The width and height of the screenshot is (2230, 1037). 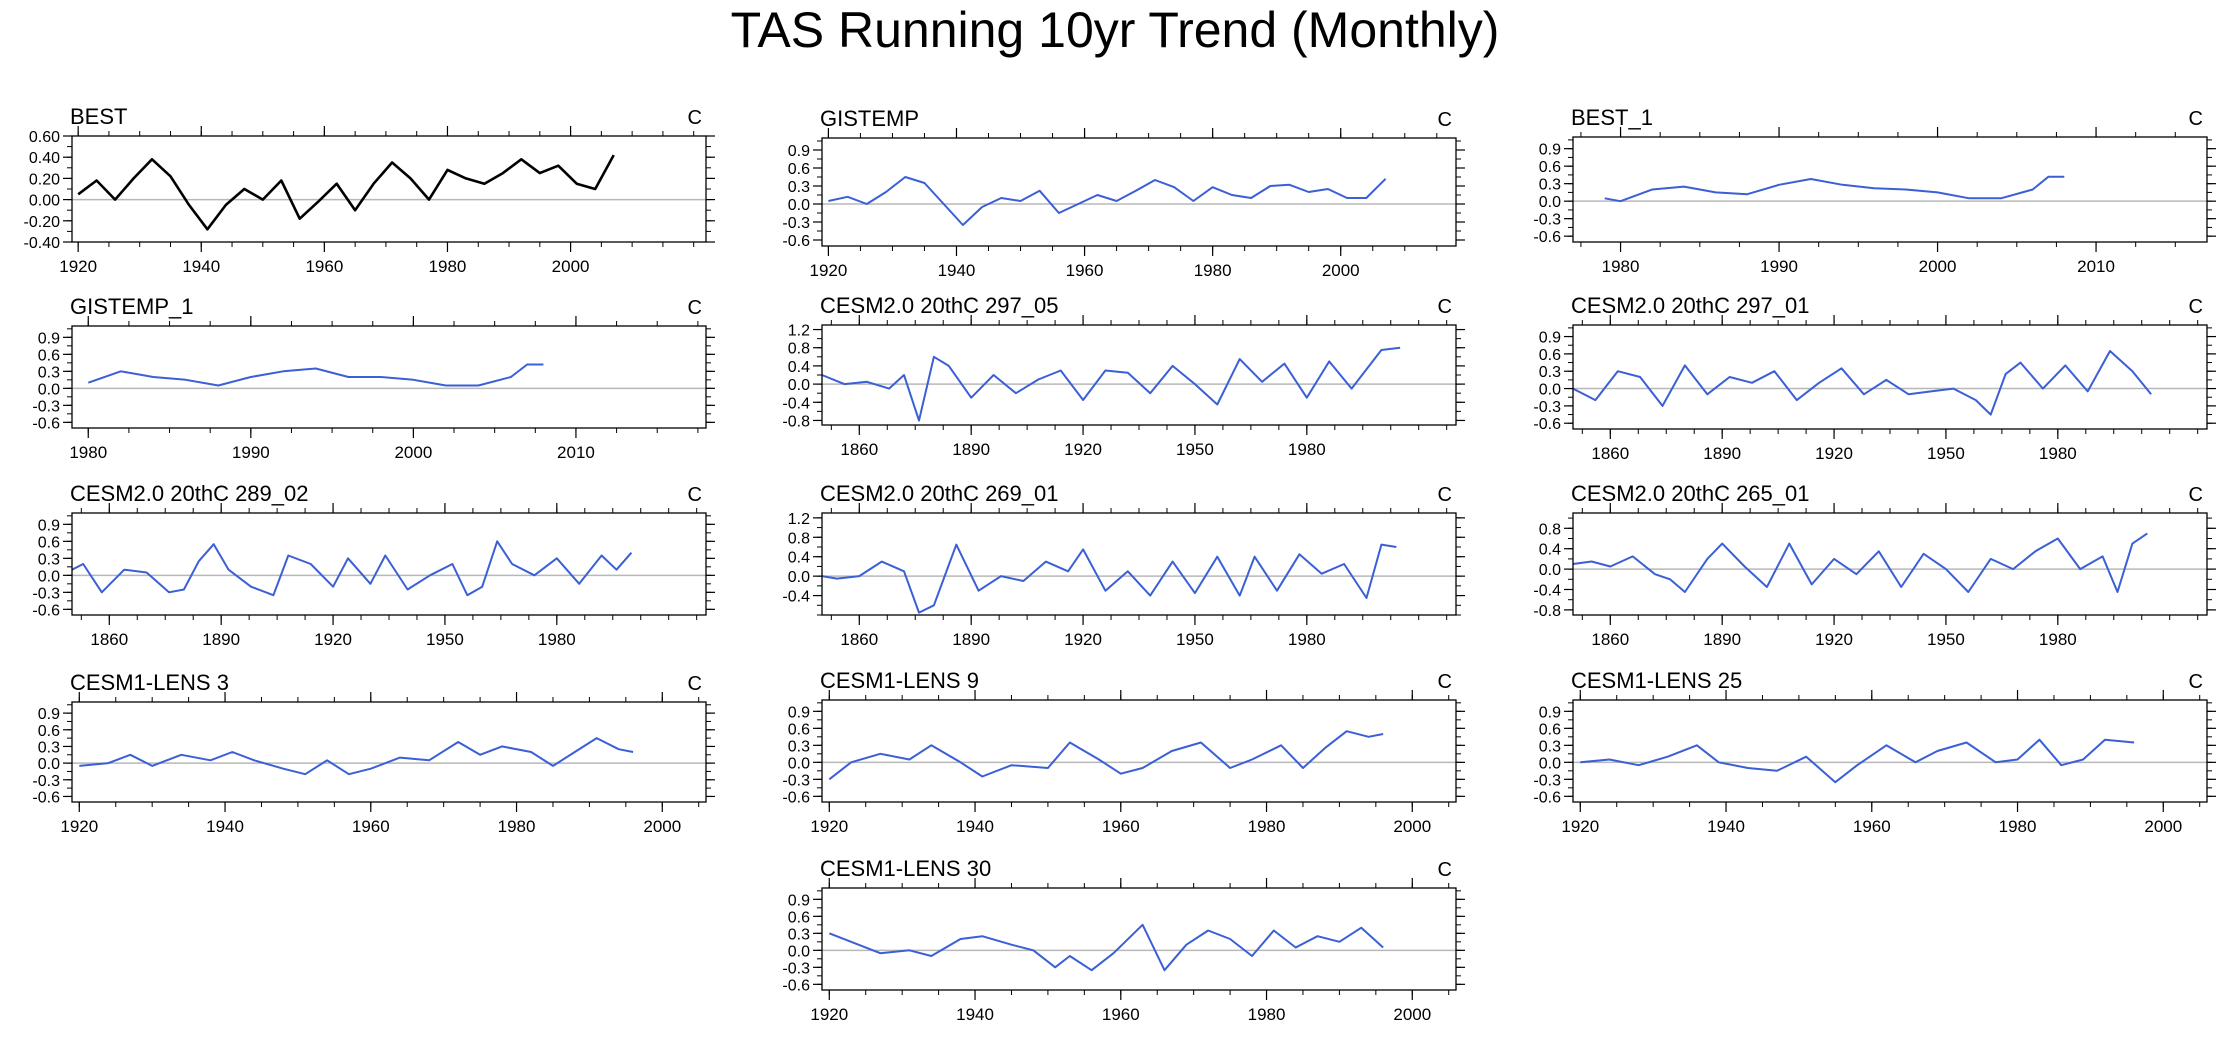 I want to click on y-tick-label: 0.4, so click(x=799, y=367).